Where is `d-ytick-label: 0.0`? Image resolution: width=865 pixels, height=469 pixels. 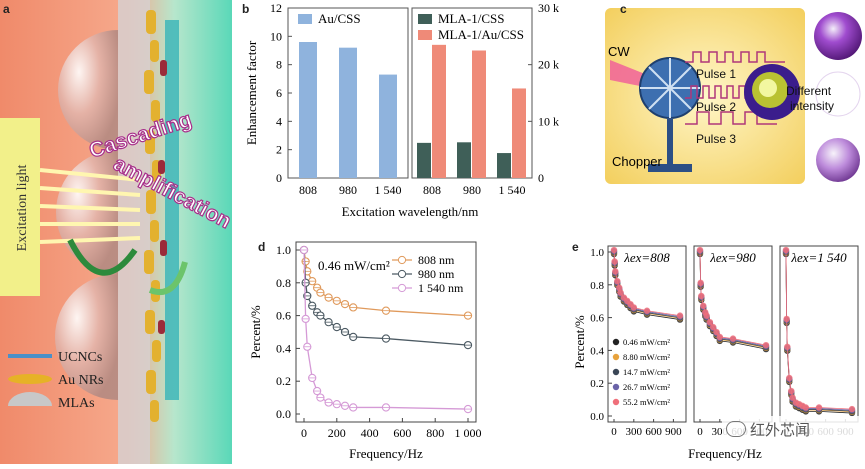
d-ytick-label: 0.0 is located at coordinates (283, 414).